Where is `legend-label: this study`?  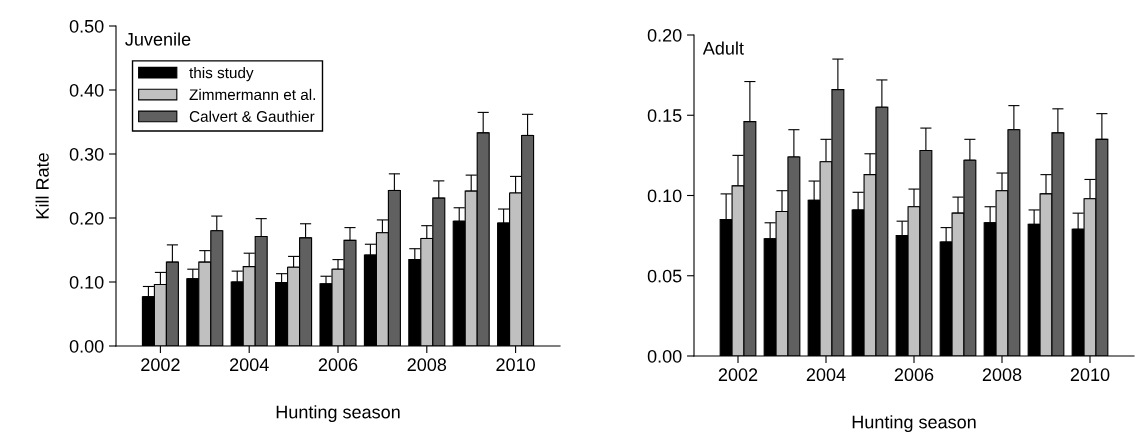 legend-label: this study is located at coordinates (221, 74).